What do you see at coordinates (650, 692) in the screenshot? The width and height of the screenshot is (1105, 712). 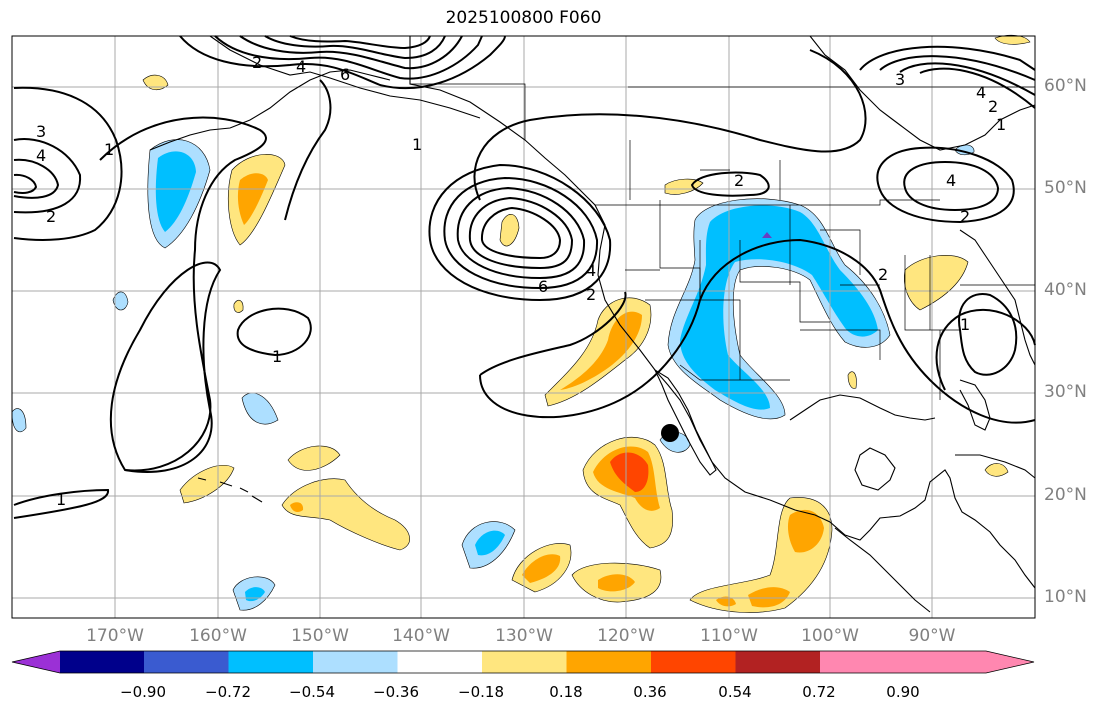 I see `colorbar-tick-label: 0.36` at bounding box center [650, 692].